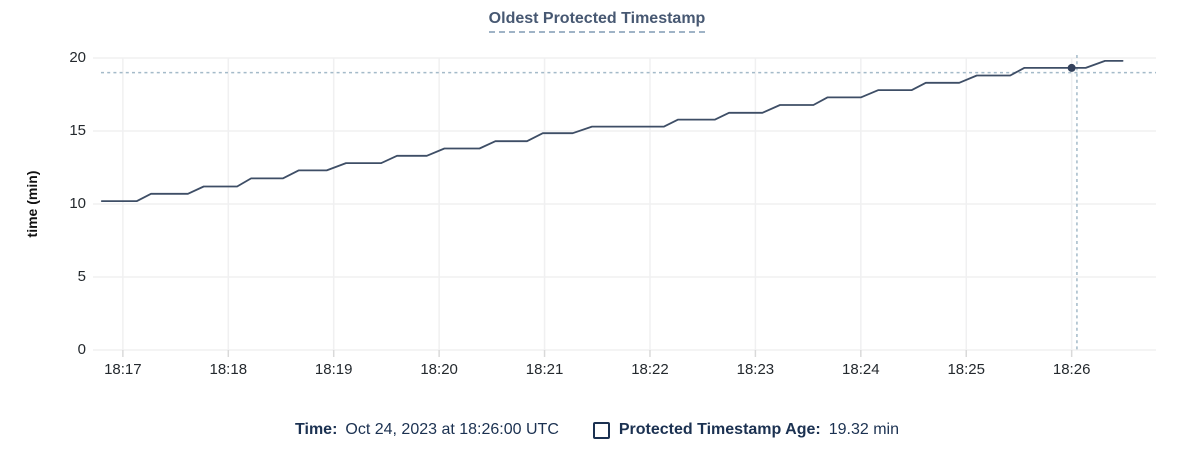 The width and height of the screenshot is (1194, 466). Describe the element at coordinates (77, 130) in the screenshot. I see `y-tick-label: 15` at that location.